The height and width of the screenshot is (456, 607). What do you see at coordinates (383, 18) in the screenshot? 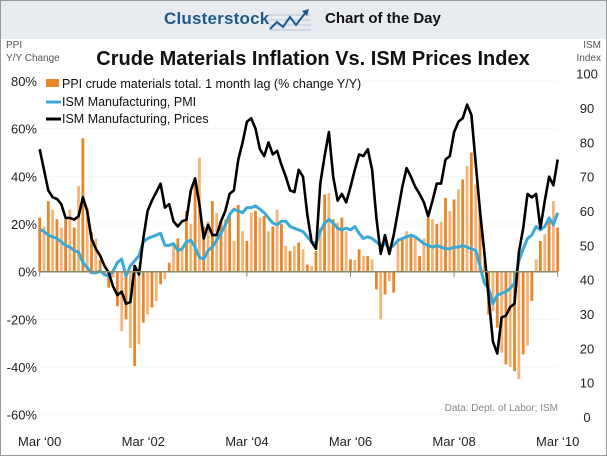
I see `chart-of-the-day-label: Chart of the Day` at bounding box center [383, 18].